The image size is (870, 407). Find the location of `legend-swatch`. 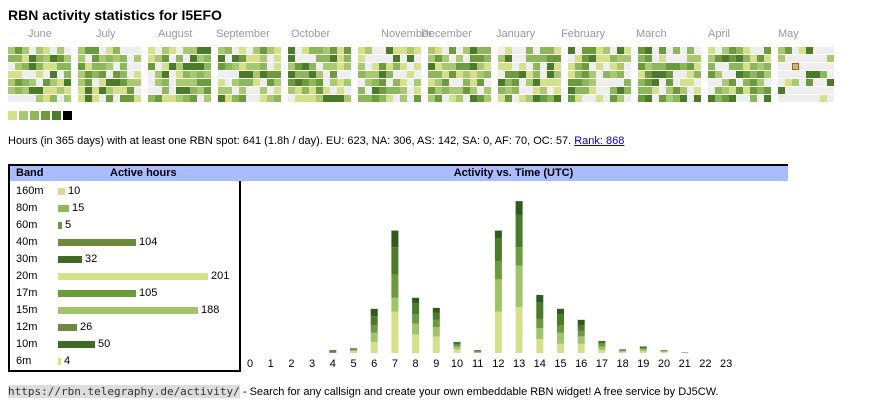

legend-swatch is located at coordinates (23, 115).